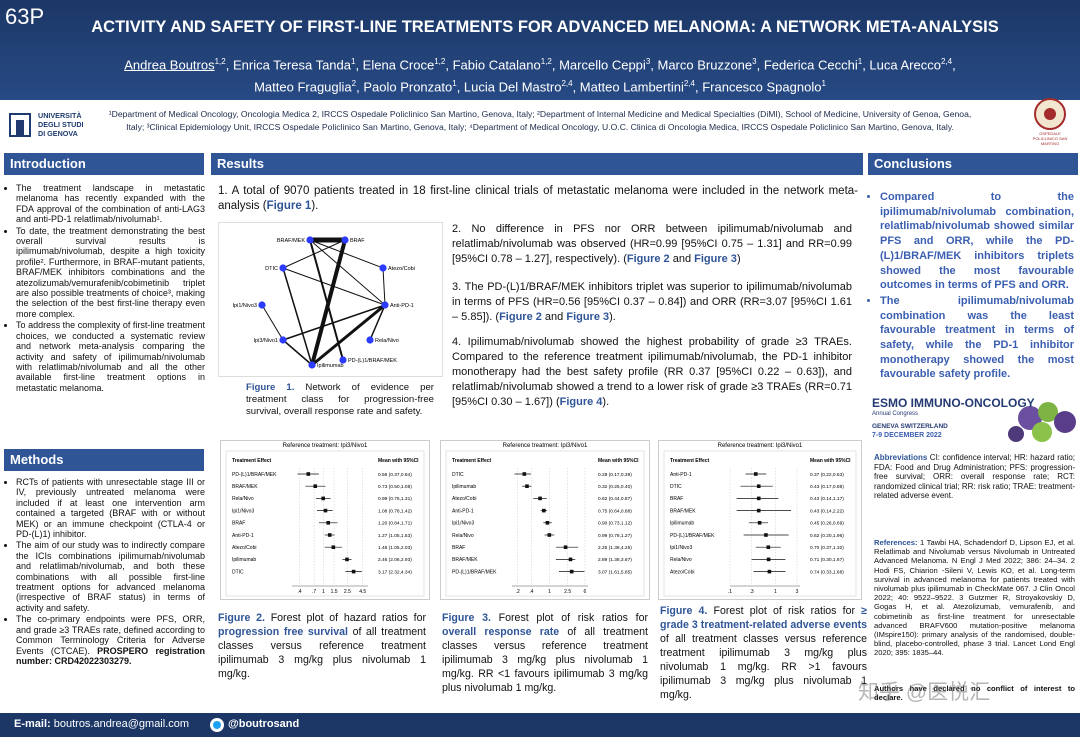 This screenshot has width=1080, height=737. What do you see at coordinates (1050, 138) in the screenshot?
I see `hospital-name: OSPEDALE POLICLINICO SAN MARTINO` at bounding box center [1050, 138].